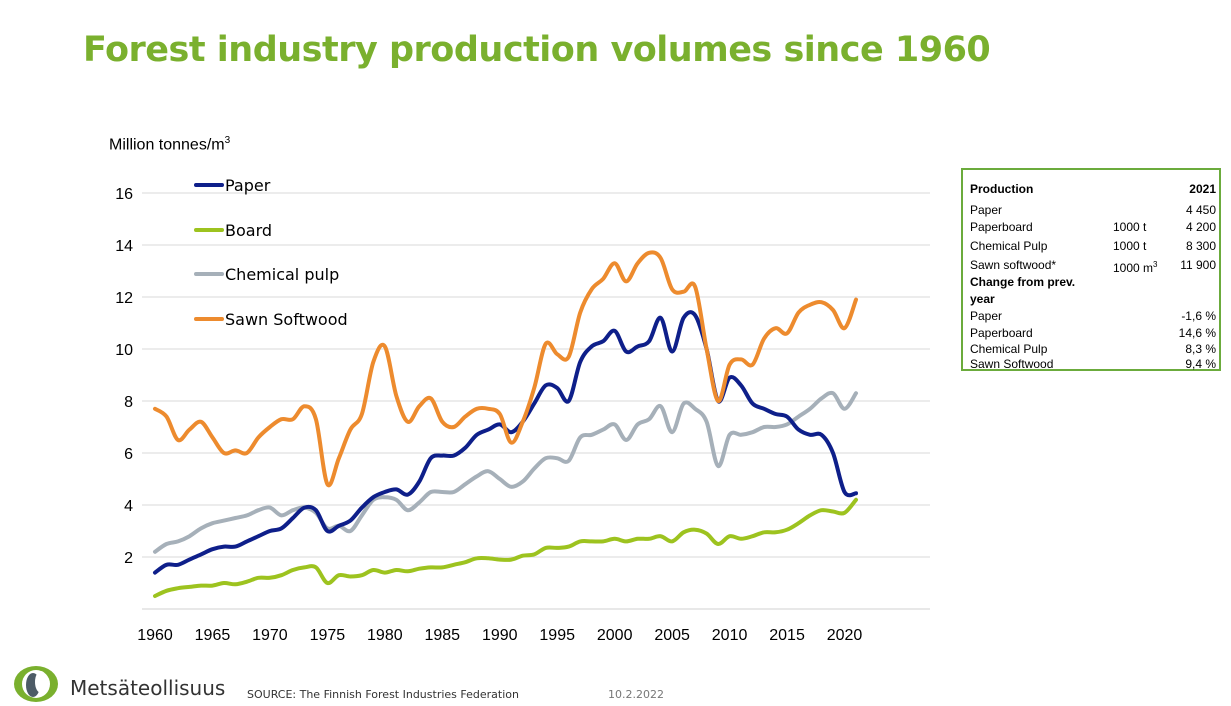  What do you see at coordinates (213, 635) in the screenshot?
I see `x-tick-label: 1965` at bounding box center [213, 635].